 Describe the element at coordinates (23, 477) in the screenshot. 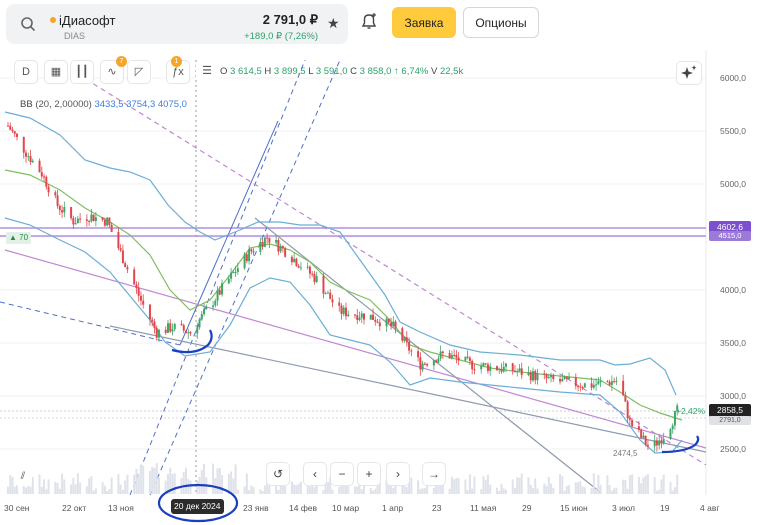

I see `drawing-hatch-icon: ⫽` at that location.